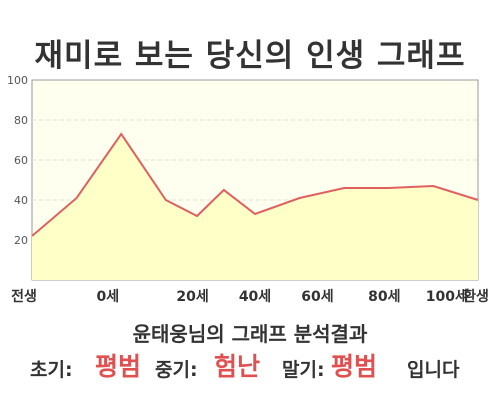 The image size is (500, 400). Describe the element at coordinates (21, 240) in the screenshot. I see `y-tick-label: 20` at that location.